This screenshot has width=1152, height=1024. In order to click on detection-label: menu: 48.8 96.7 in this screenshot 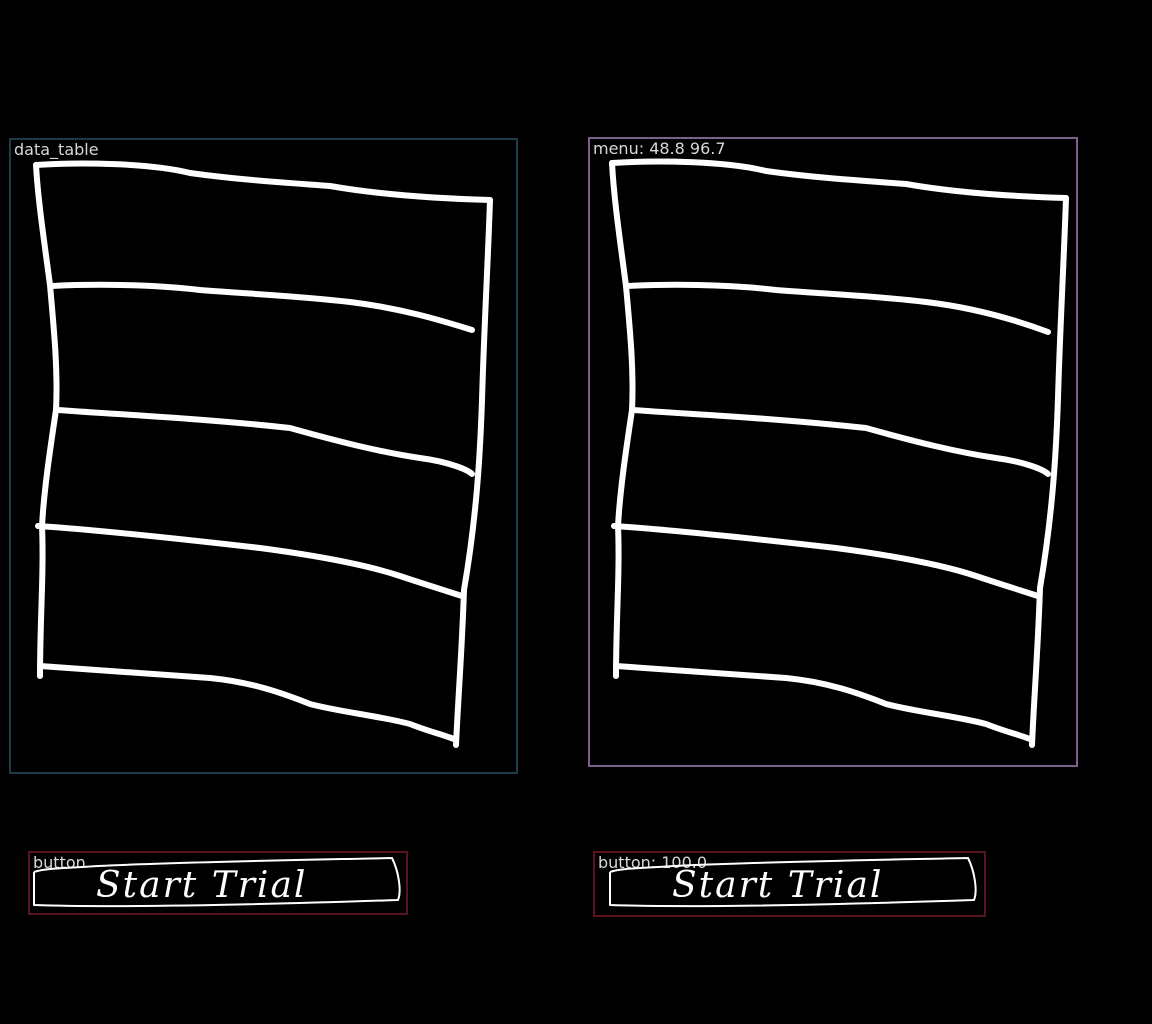, I will do `click(659, 148)`.